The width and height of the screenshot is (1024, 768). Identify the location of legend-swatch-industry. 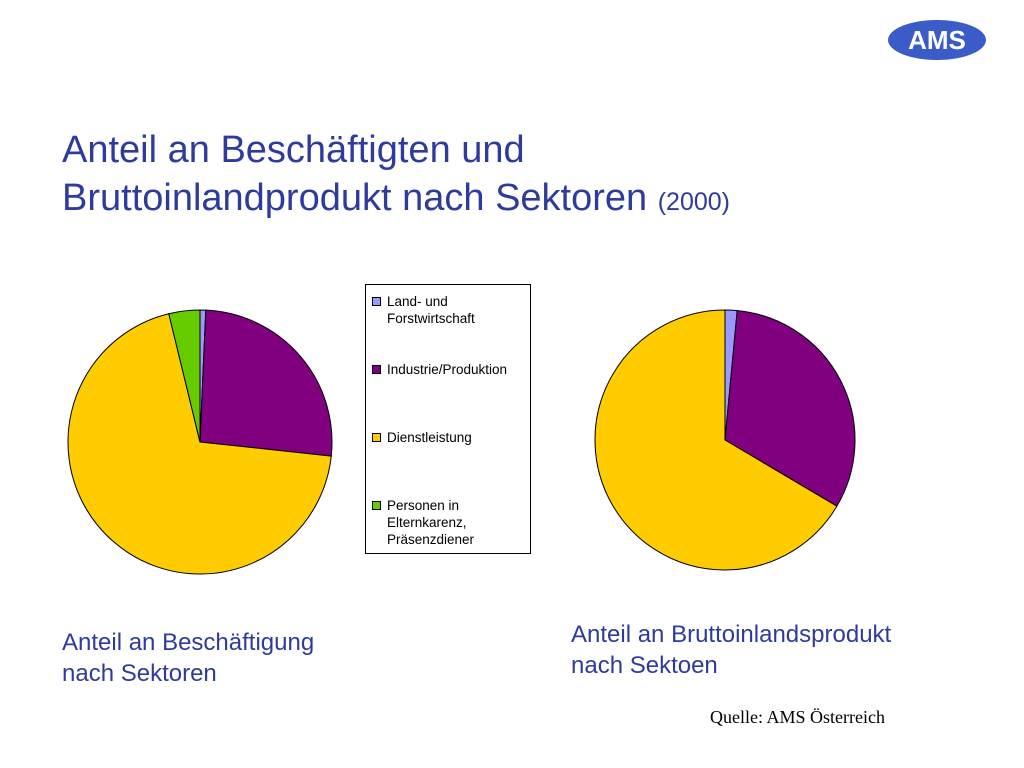
(376, 369).